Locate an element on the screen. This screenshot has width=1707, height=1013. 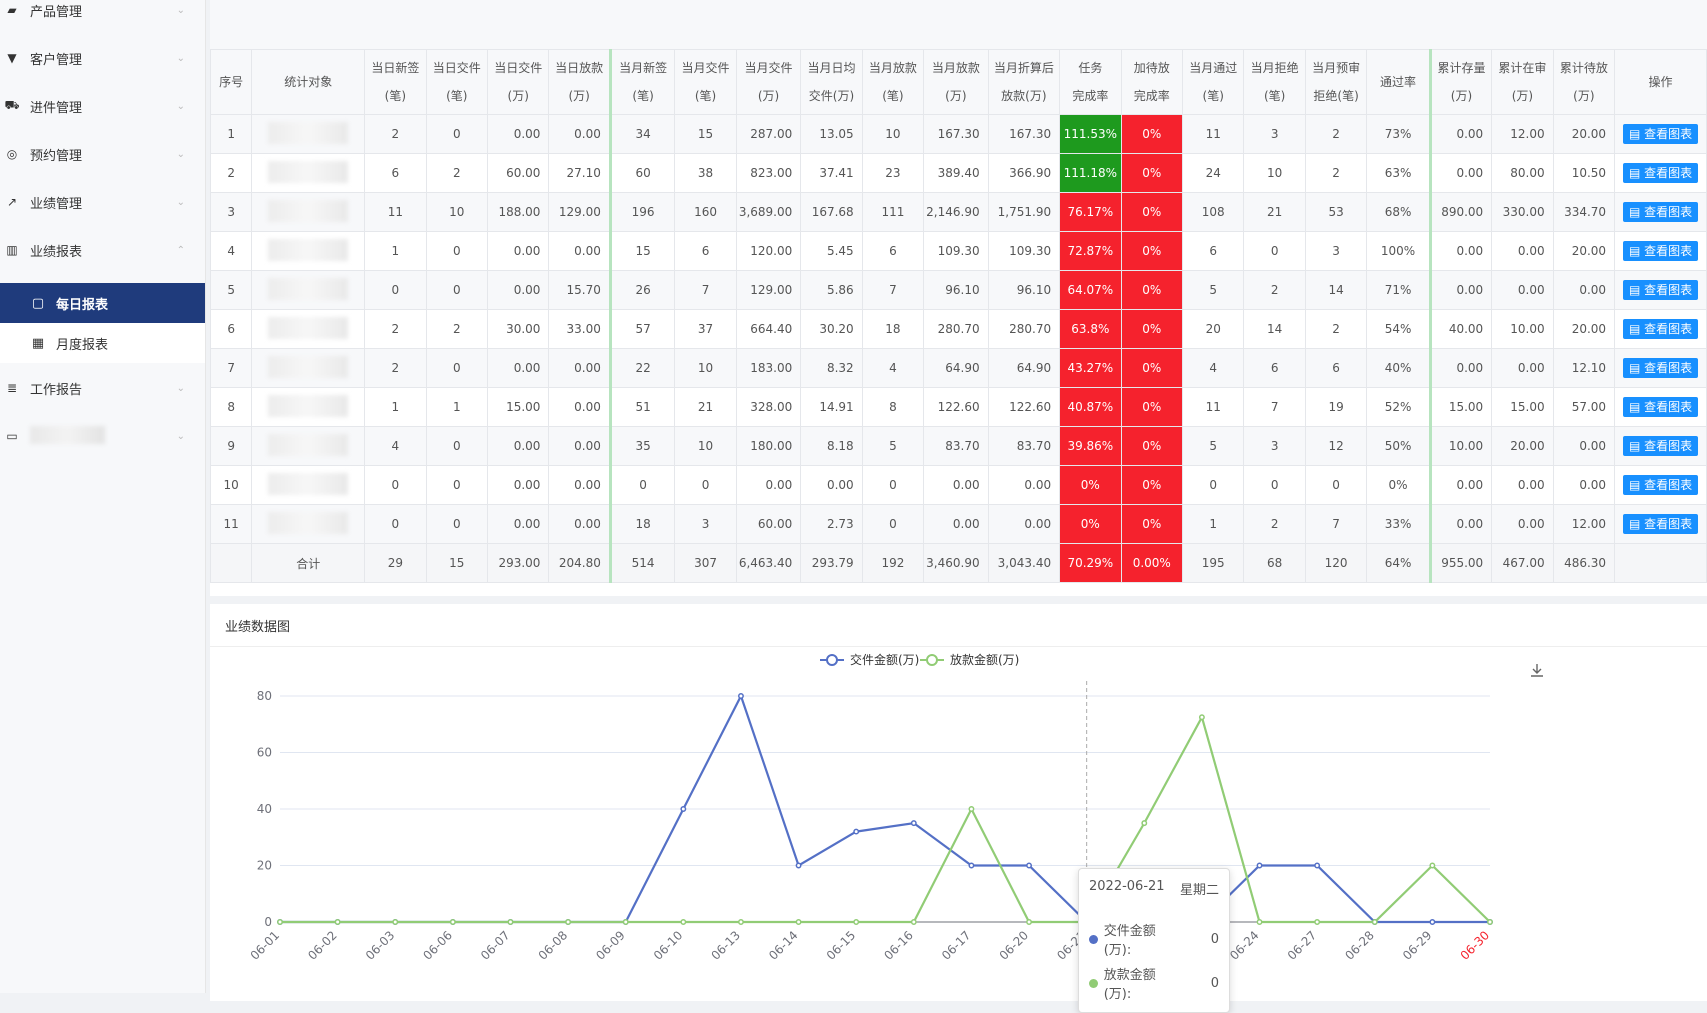
menu-item-customer: ▼ 客户管理 ⌄ is located at coordinates (102, 58).